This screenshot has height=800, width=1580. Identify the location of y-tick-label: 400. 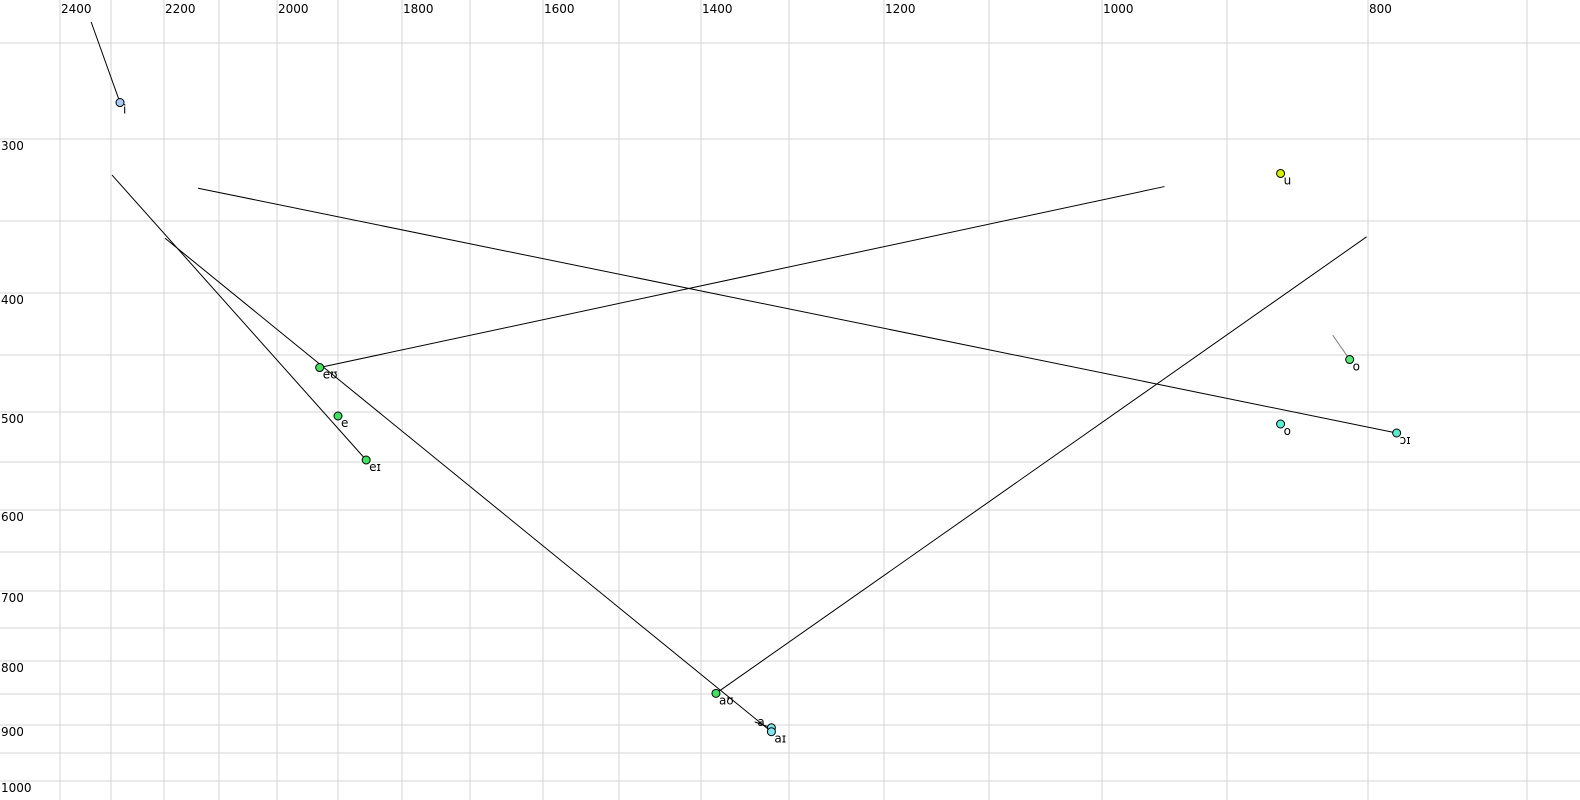
(12, 300).